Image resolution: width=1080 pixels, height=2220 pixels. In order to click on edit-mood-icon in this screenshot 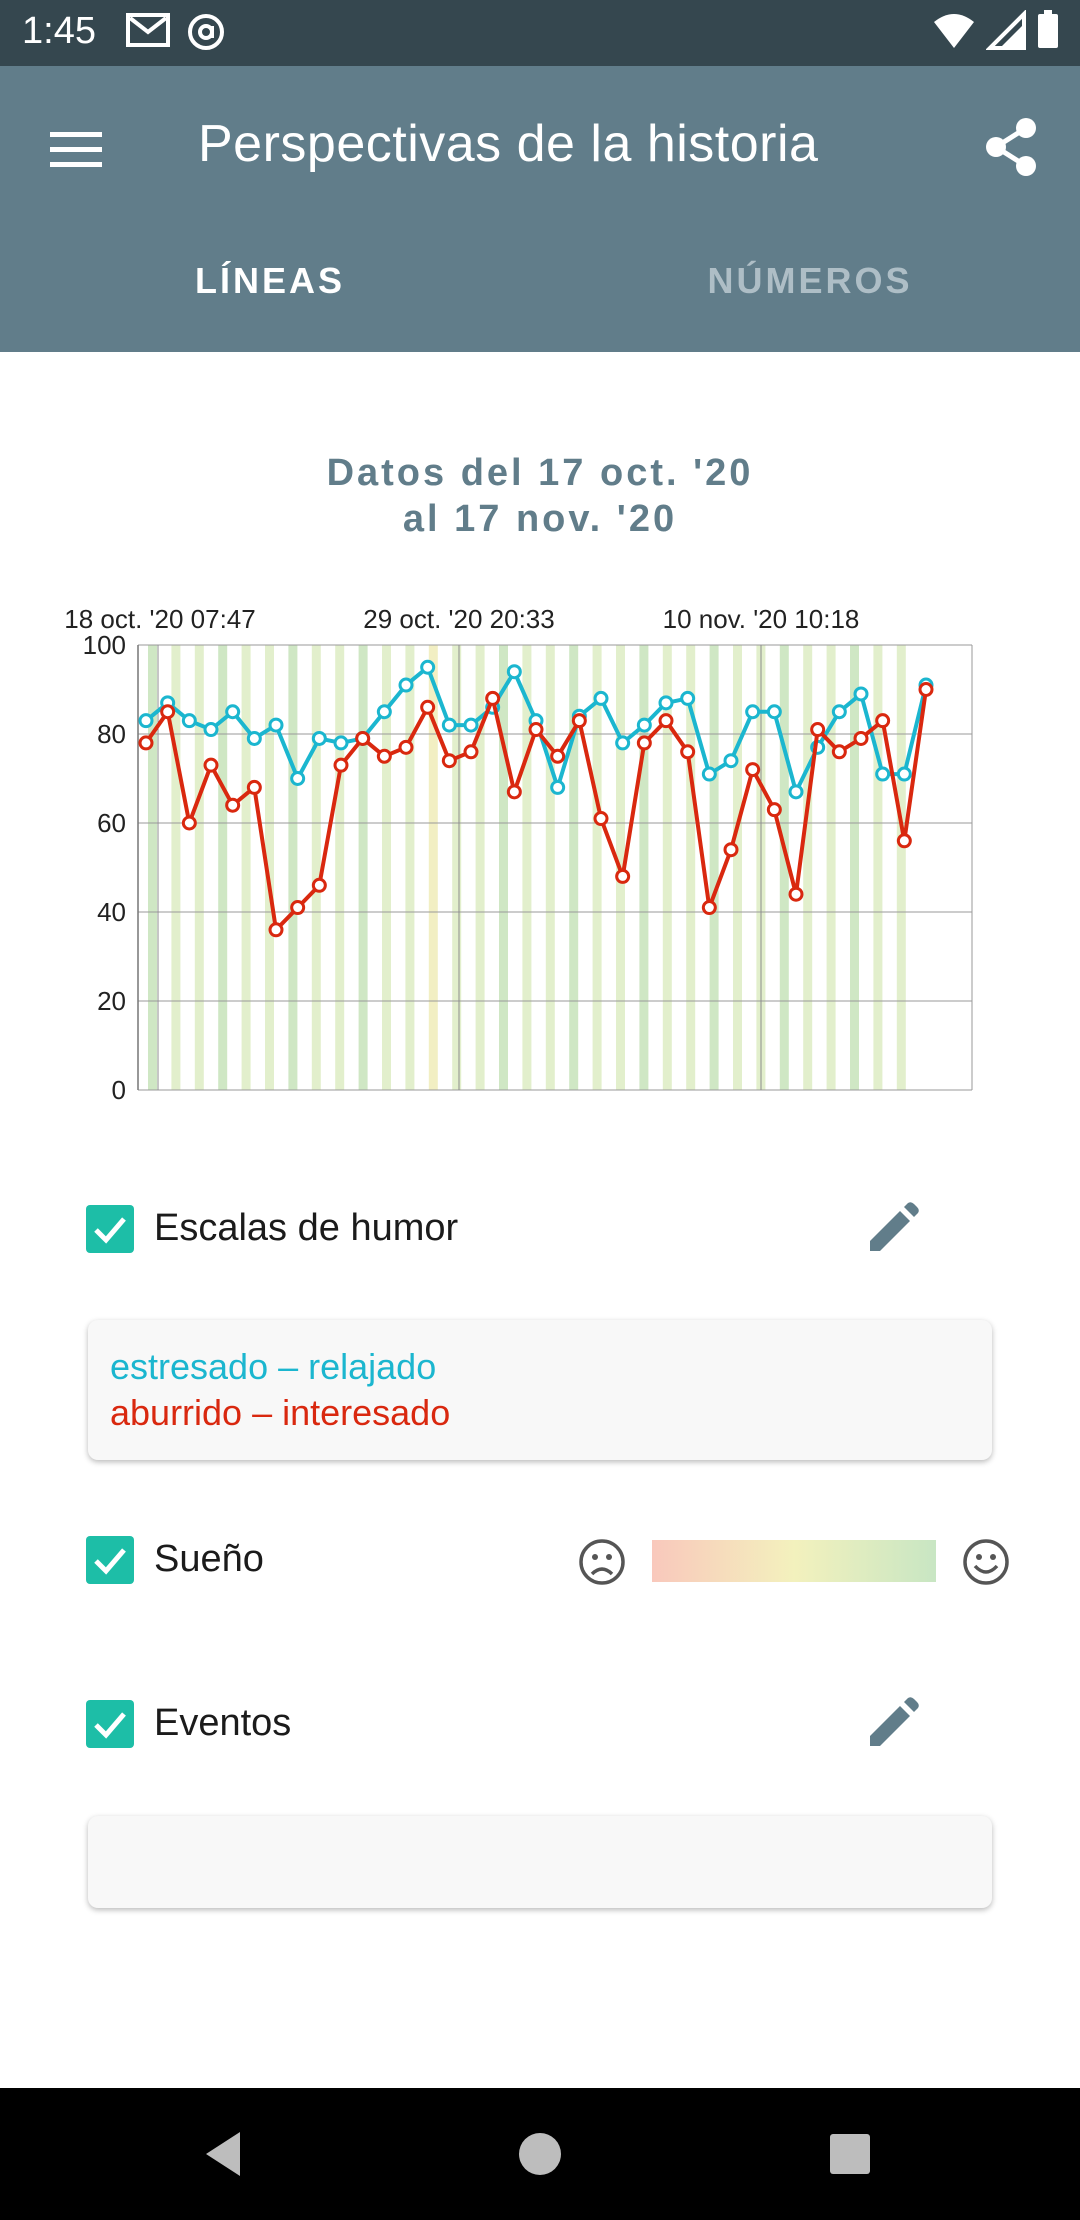, I will do `click(892, 1229)`.